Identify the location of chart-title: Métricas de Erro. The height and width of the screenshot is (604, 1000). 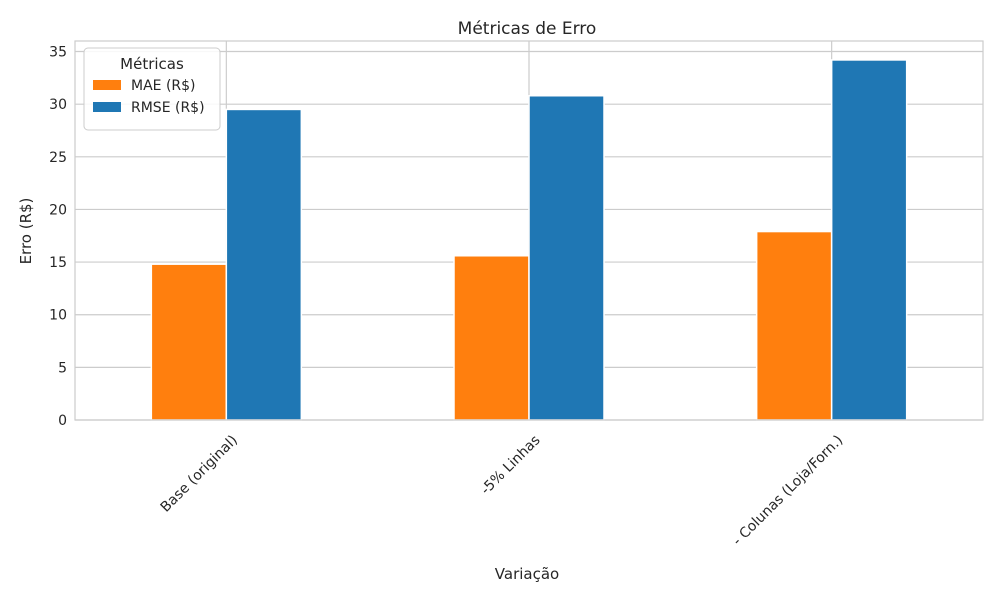
(527, 29).